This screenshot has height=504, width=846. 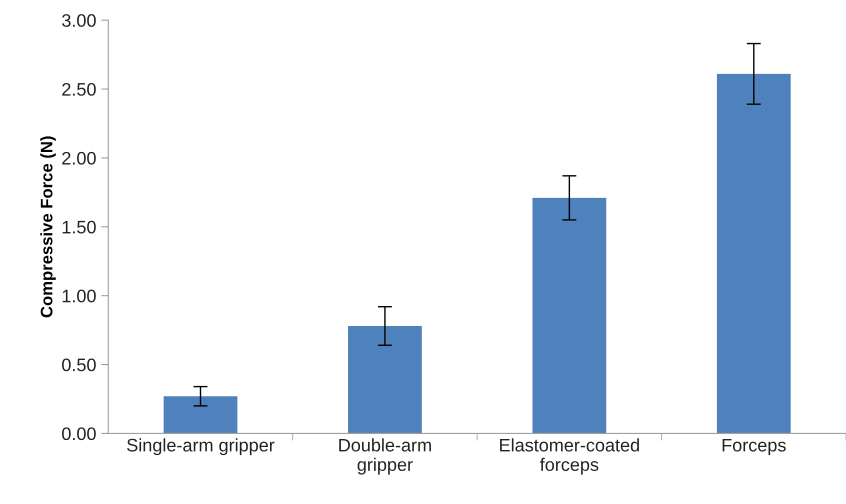 I want to click on y-tick-label: 0.00, so click(x=79, y=433).